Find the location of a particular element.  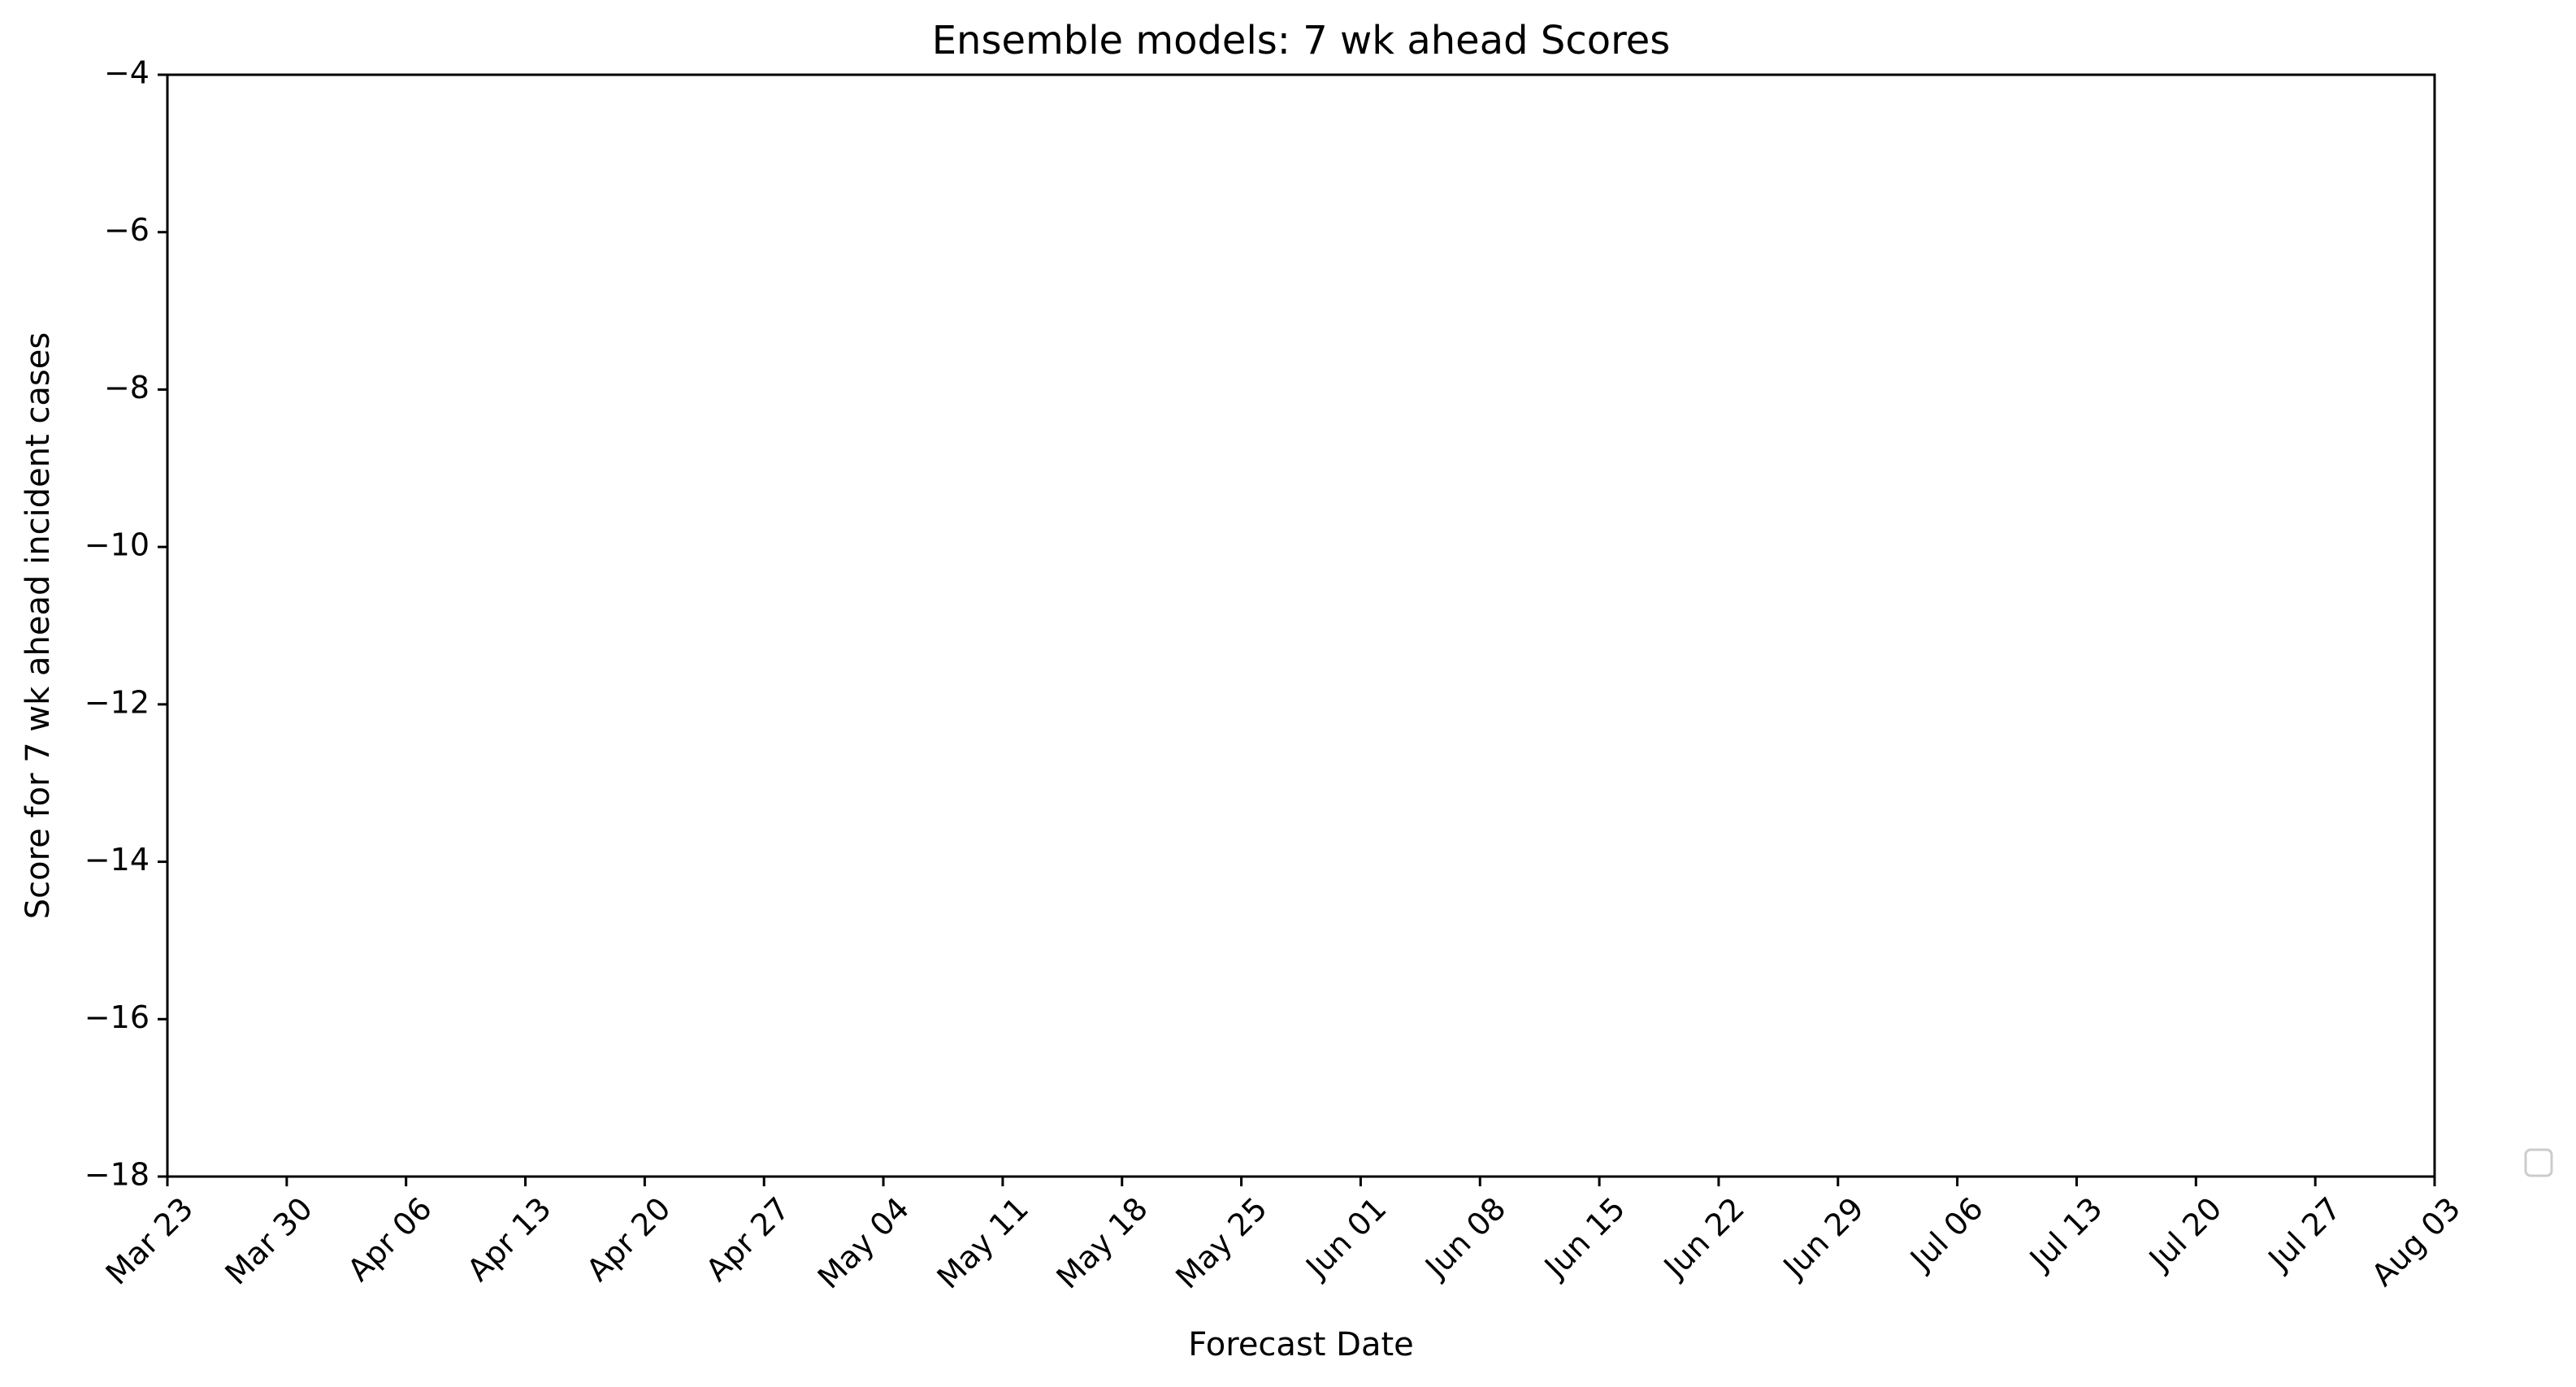

y-ticks: −4 −6 −8 −10 −12 −14 −16 −18 is located at coordinates (126, 624).